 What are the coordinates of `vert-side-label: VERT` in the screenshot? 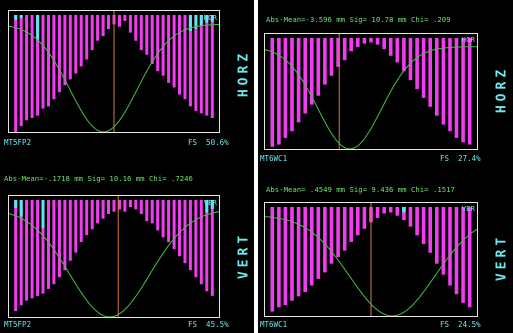 It's located at (502, 257).